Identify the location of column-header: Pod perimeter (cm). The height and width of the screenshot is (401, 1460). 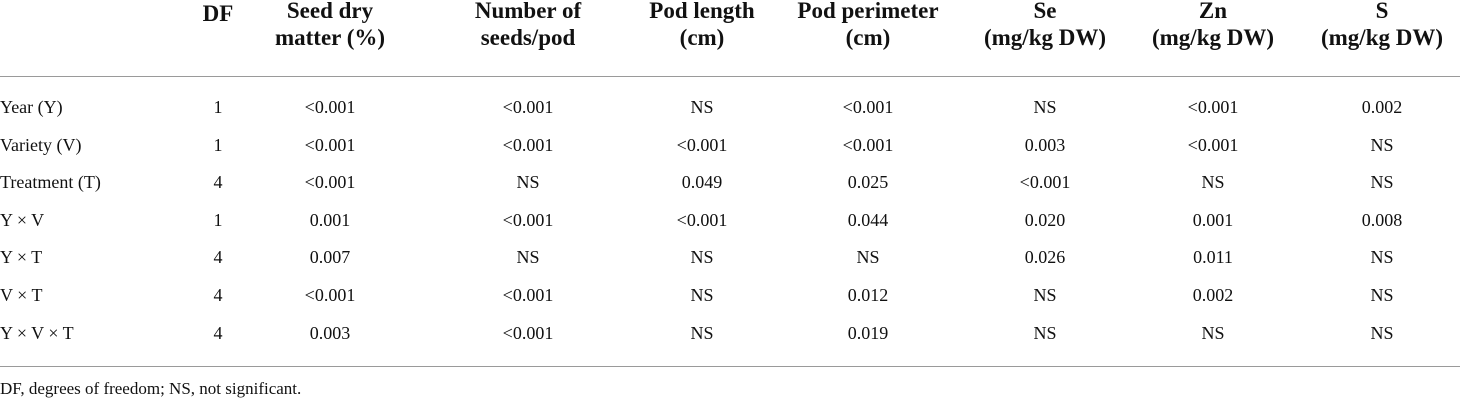
(867, 25).